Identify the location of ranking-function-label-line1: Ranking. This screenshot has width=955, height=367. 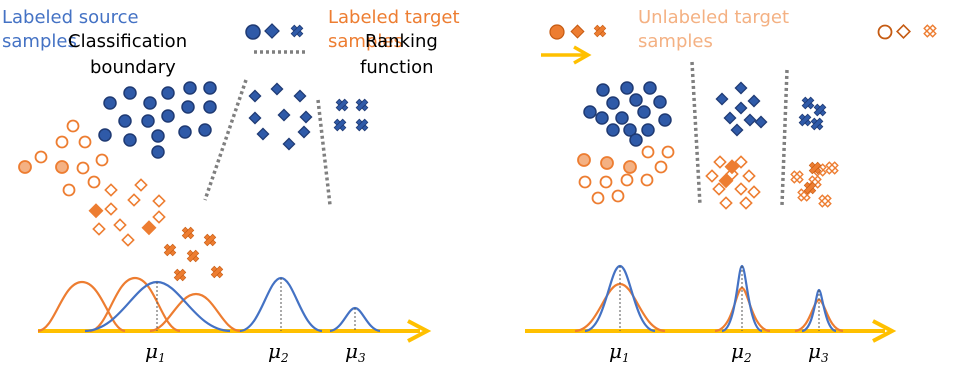
(401, 41).